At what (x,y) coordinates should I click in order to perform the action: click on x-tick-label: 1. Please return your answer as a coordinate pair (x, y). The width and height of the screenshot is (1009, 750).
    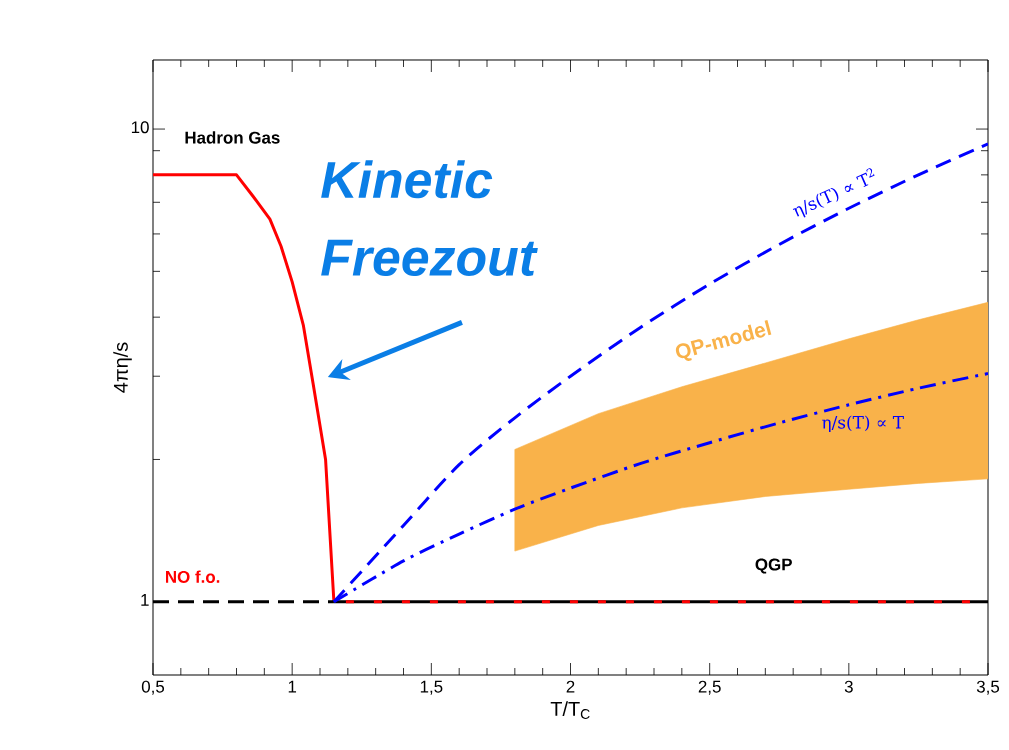
    Looking at the image, I should click on (292, 686).